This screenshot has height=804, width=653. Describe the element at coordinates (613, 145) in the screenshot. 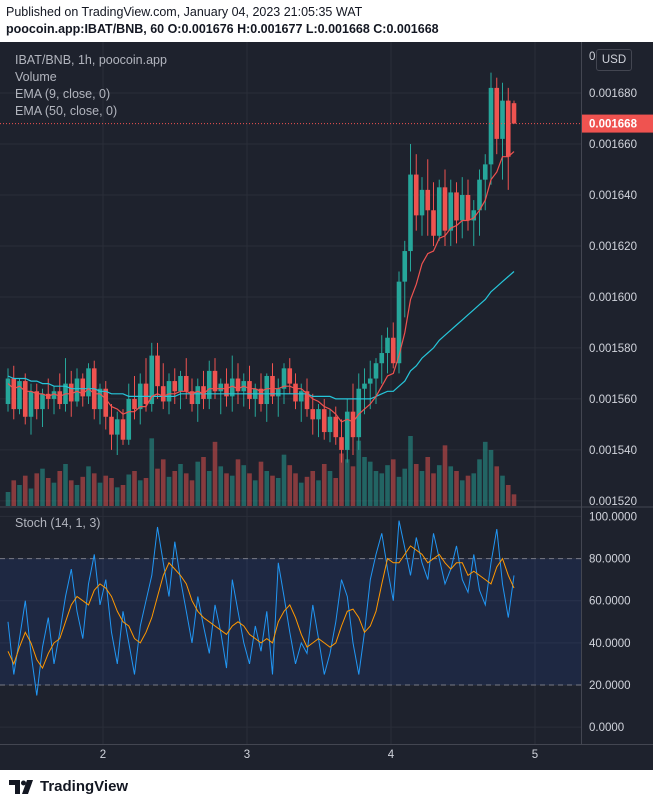

I see `price-tick-label: 0.001660` at that location.